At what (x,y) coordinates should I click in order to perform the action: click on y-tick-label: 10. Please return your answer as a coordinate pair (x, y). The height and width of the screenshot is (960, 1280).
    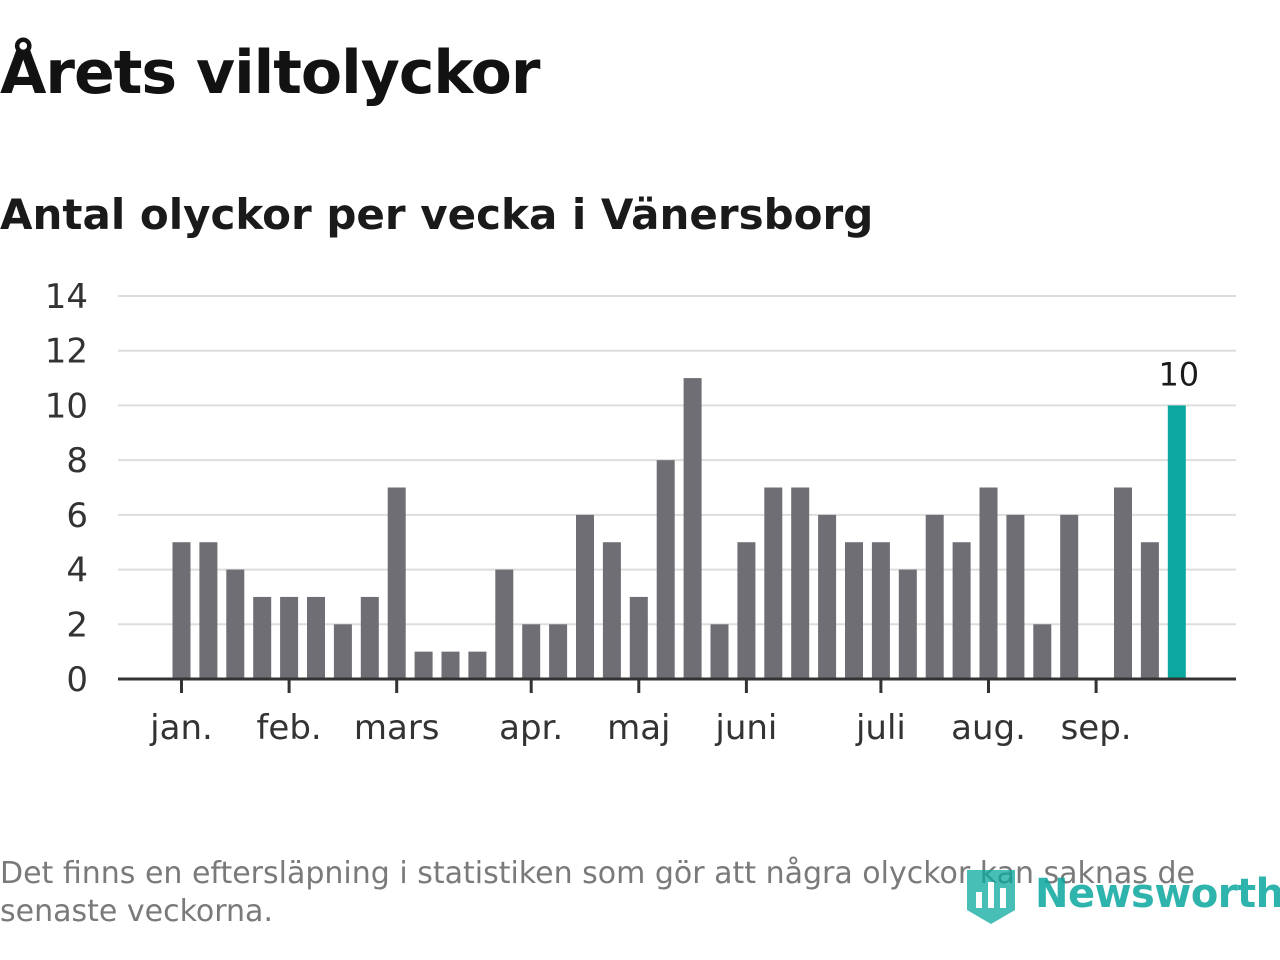
    Looking at the image, I should click on (66, 406).